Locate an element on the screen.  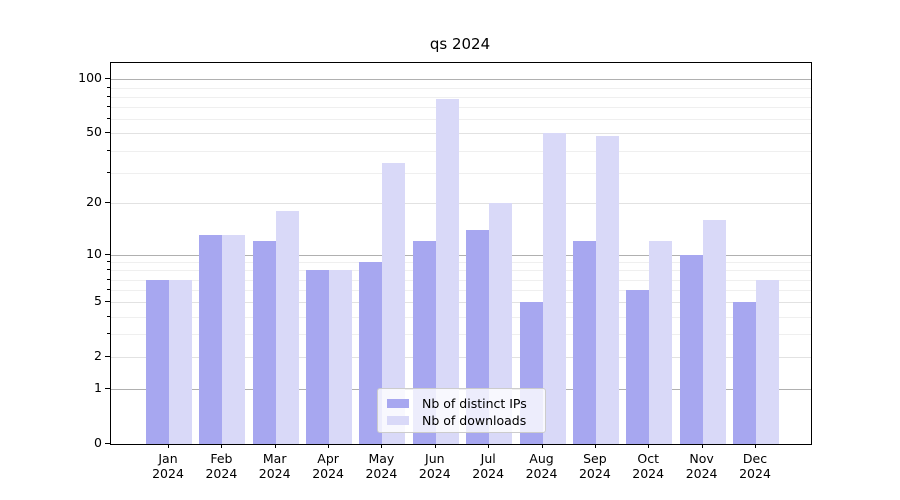
x-tick-label: Apr 2024 is located at coordinates (328, 466).